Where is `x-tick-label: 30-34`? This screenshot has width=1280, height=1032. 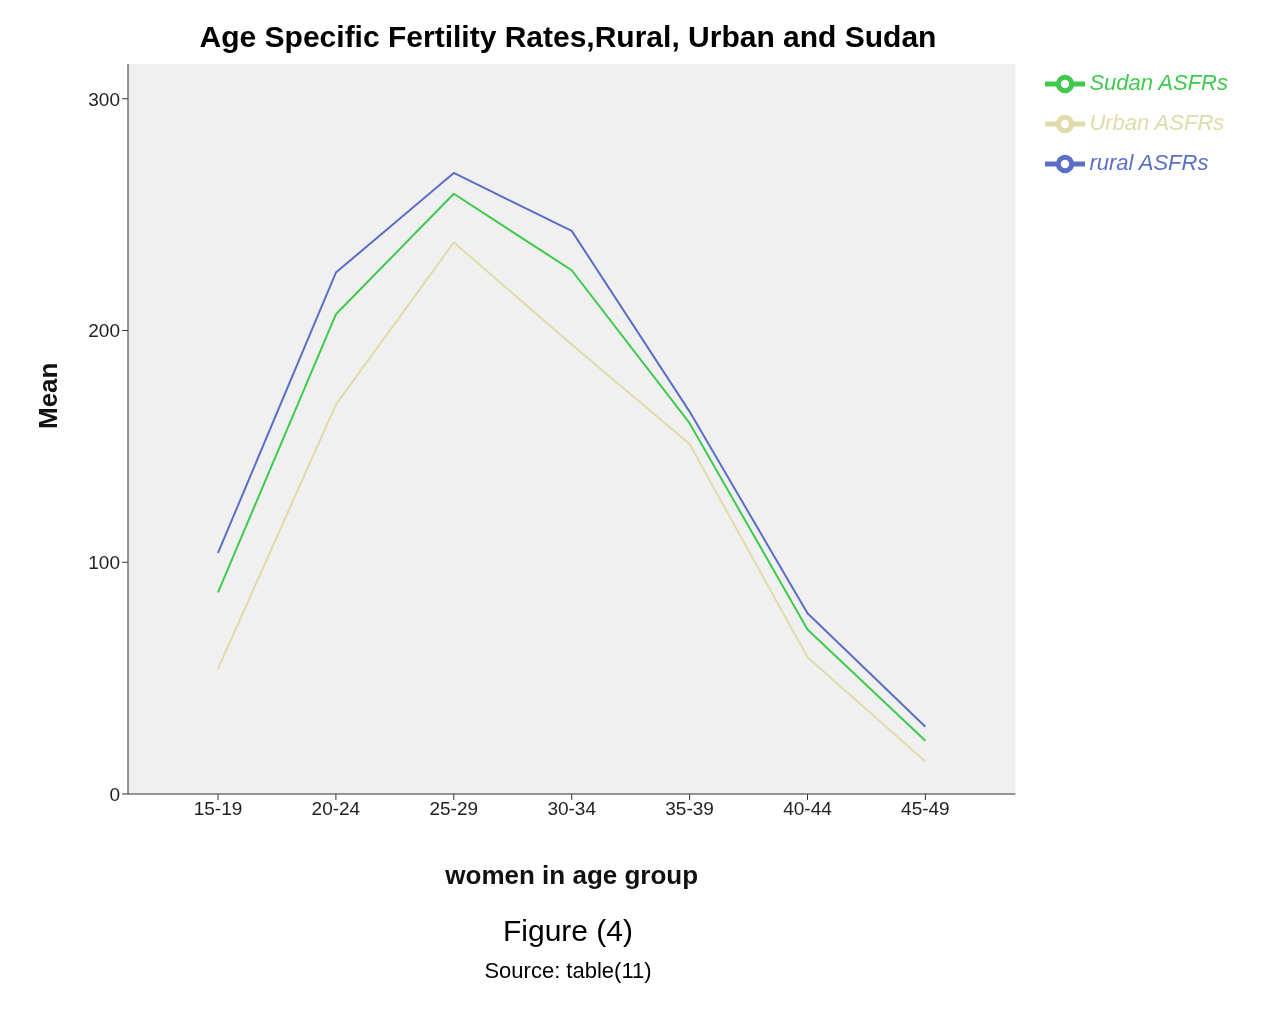
x-tick-label: 30-34 is located at coordinates (572, 809).